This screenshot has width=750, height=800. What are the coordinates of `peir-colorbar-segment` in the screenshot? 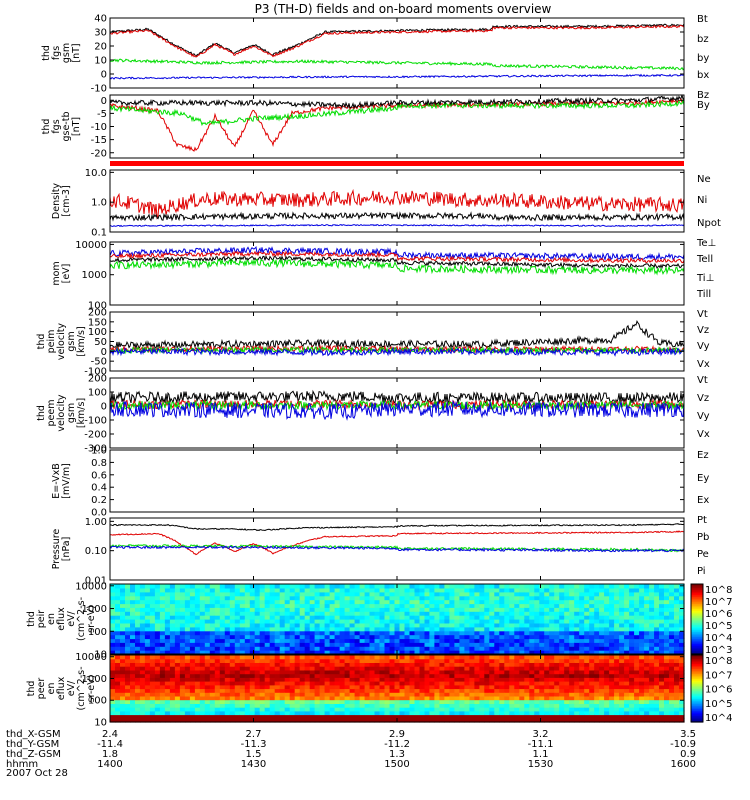 It's located at (697, 646).